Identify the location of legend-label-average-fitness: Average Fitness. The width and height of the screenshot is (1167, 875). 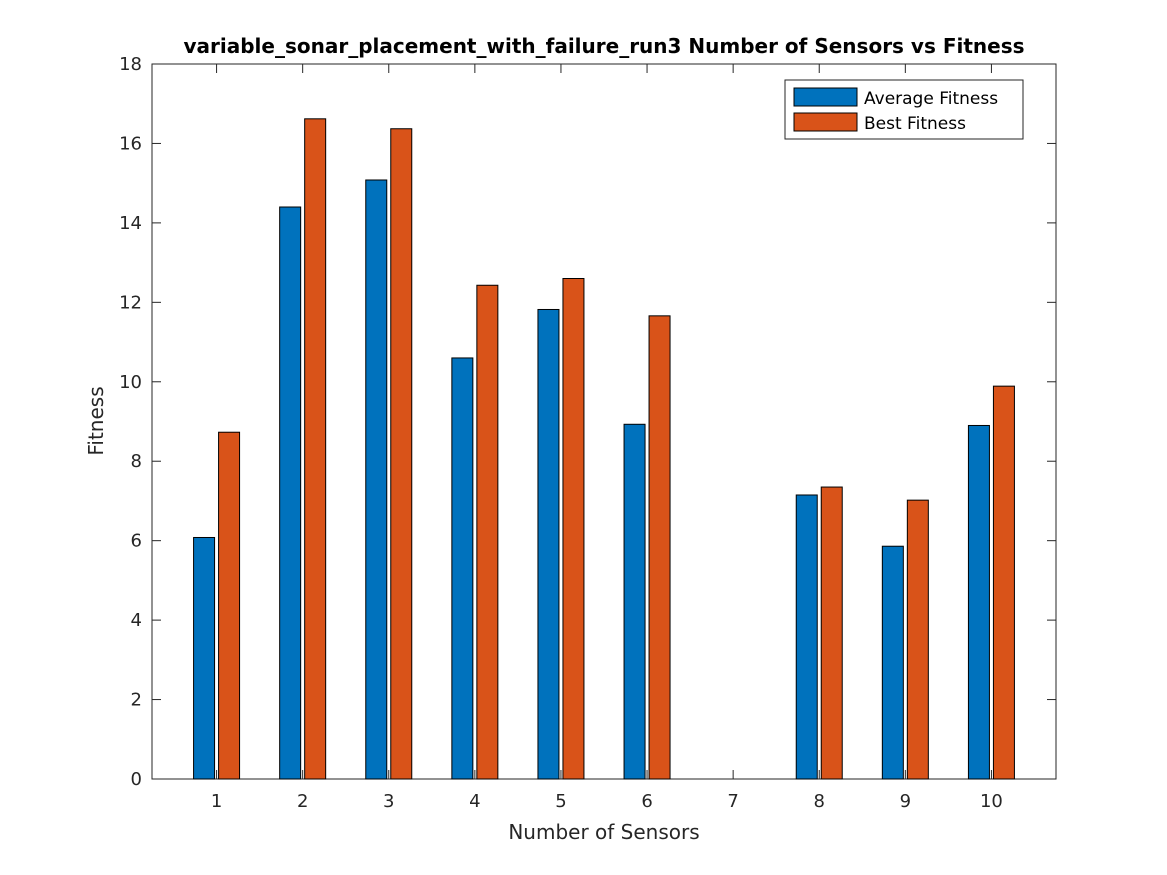
(931, 99).